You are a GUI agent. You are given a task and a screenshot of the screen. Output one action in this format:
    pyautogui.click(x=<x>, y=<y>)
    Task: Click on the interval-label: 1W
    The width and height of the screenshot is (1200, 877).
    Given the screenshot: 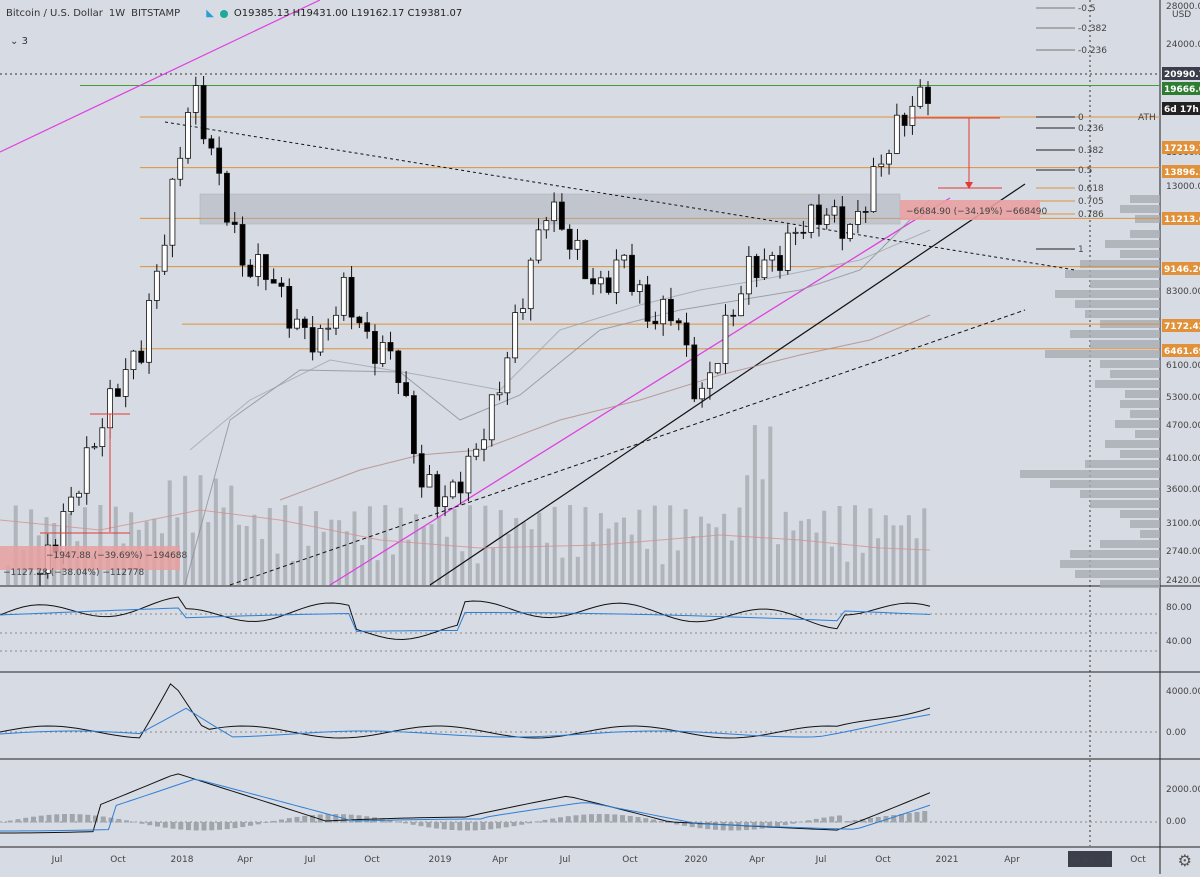 What is the action you would take?
    pyautogui.click(x=117, y=13)
    